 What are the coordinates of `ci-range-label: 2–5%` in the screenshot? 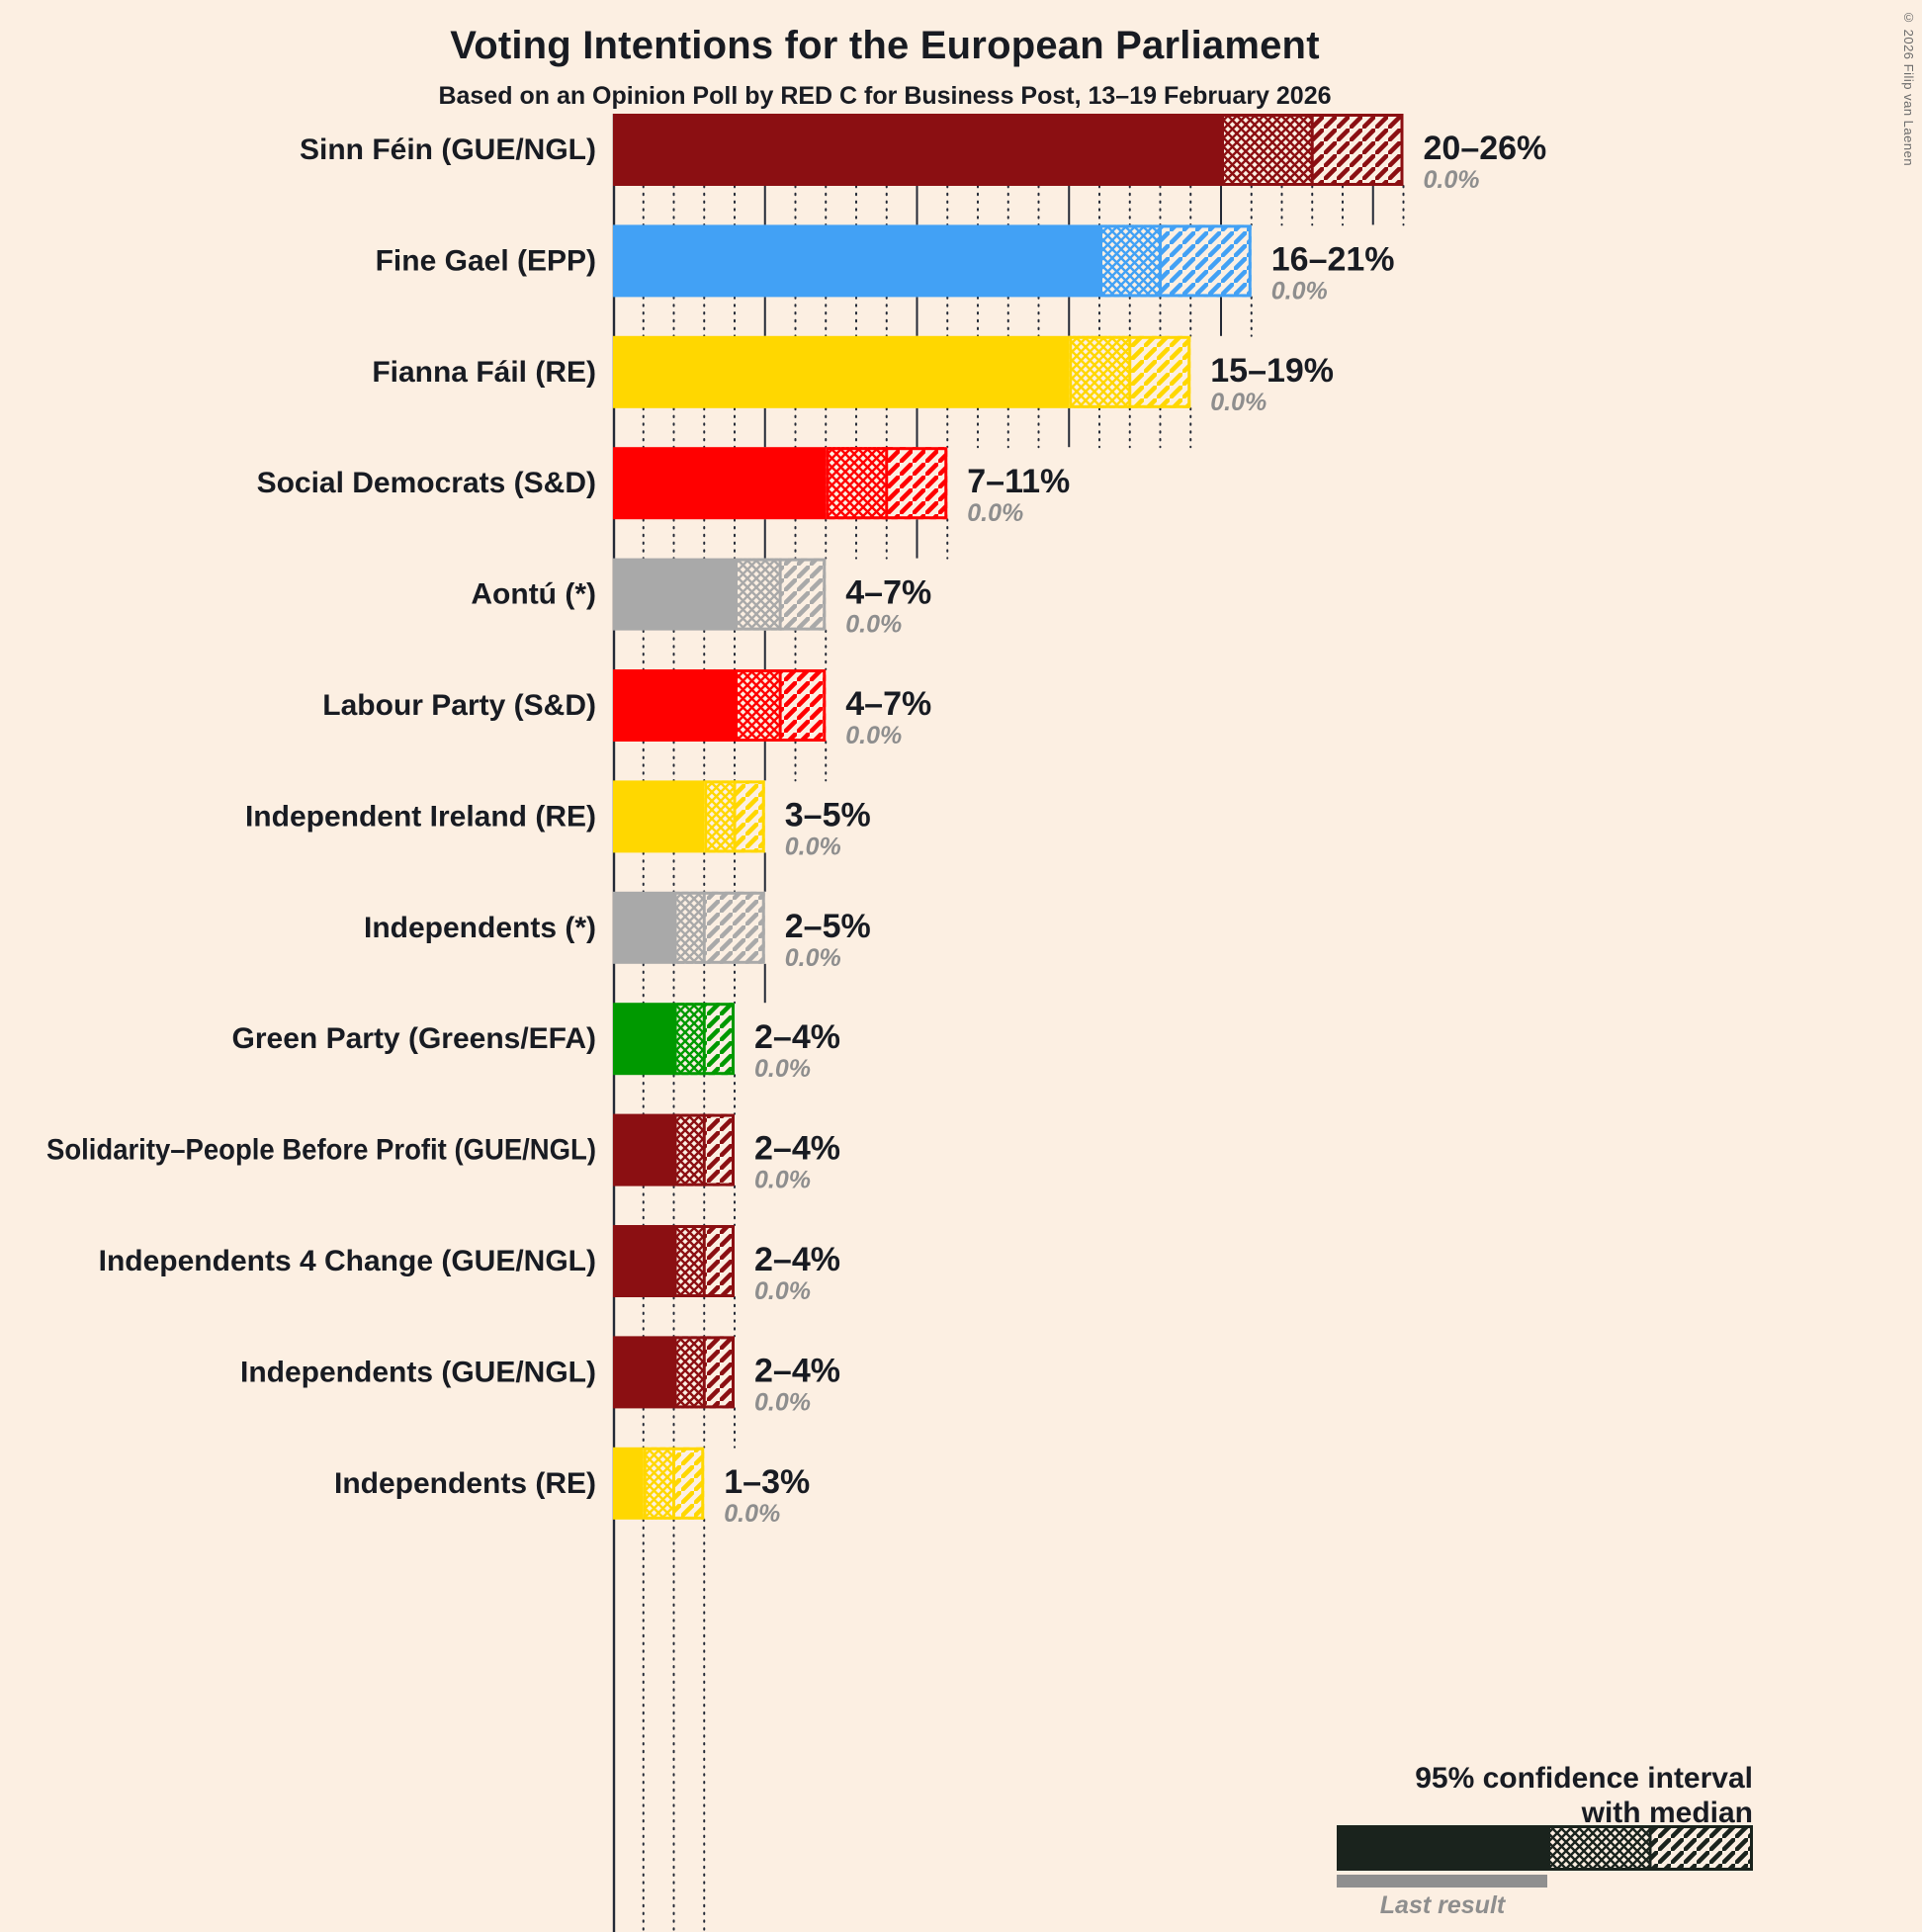 It's located at (828, 926).